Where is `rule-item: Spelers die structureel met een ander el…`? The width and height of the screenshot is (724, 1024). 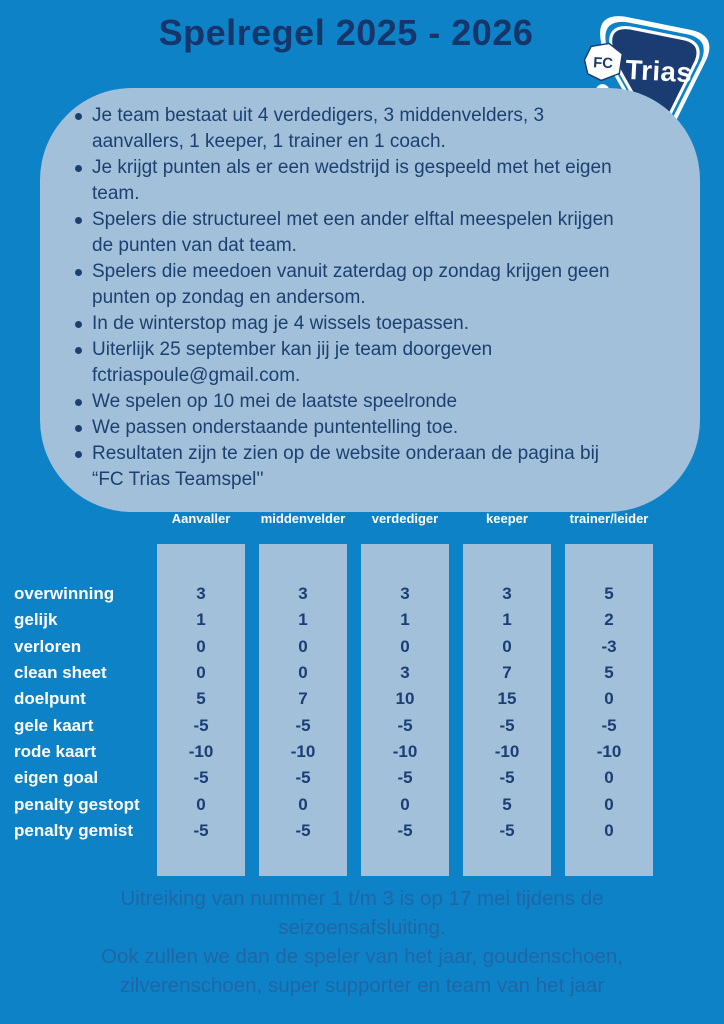
rule-item: Spelers die structureel met een ander el… is located at coordinates (344, 233).